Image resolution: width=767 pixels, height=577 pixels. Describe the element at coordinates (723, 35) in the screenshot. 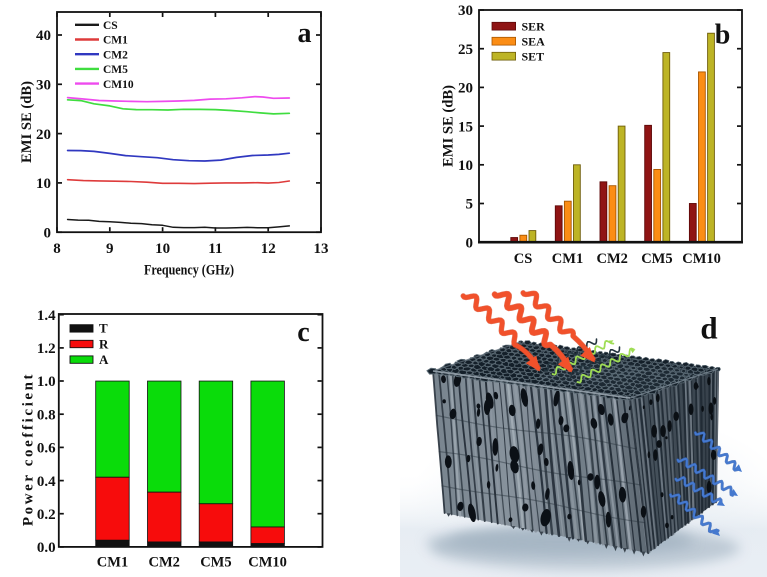

I see `svg-text: b` at that location.